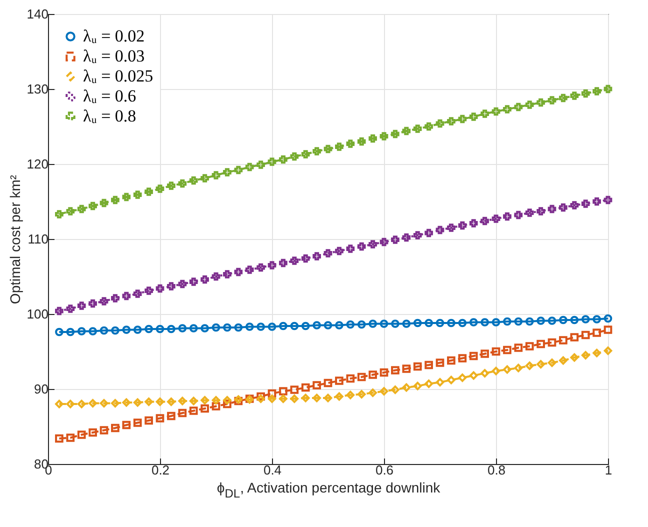 This screenshot has width=648, height=527. I want to click on x-tick-label: 0.2, so click(160, 470).